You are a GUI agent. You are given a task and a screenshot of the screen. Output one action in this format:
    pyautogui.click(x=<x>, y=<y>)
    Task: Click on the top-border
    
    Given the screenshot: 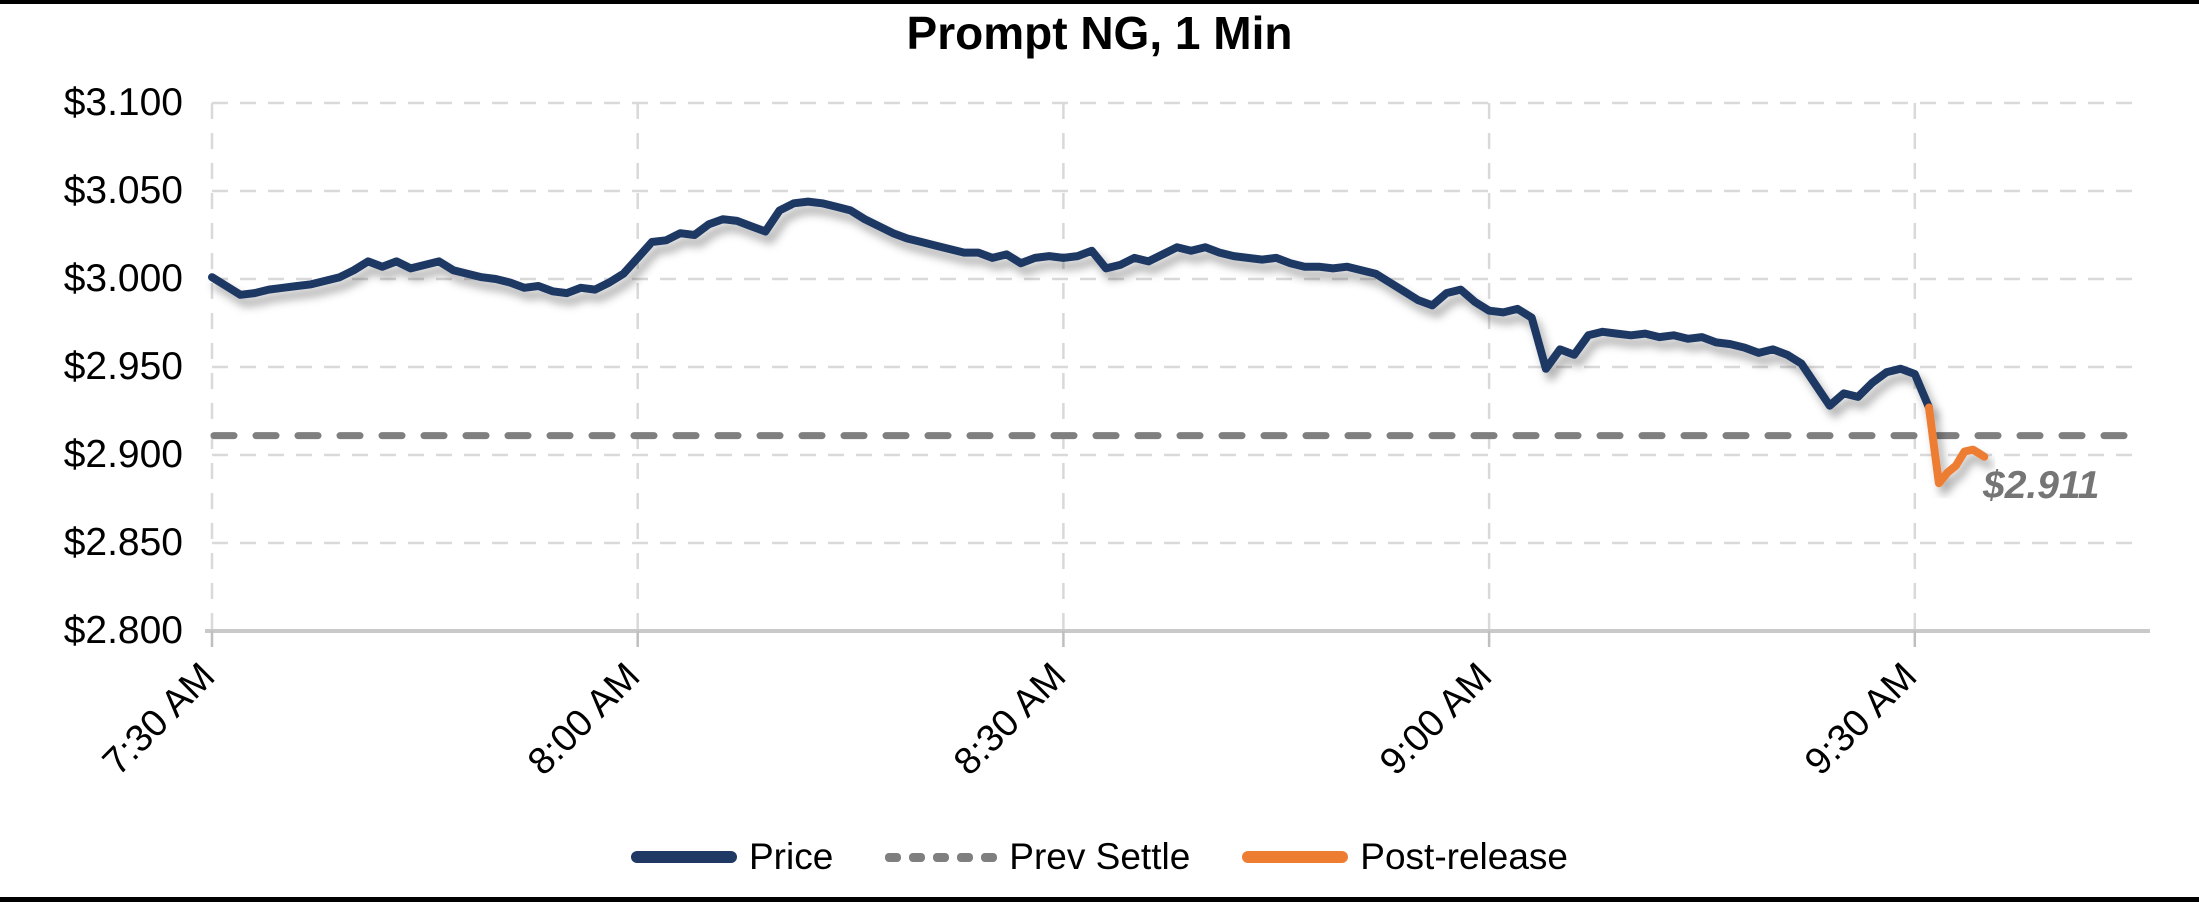 What is the action you would take?
    pyautogui.click(x=1099, y=2)
    